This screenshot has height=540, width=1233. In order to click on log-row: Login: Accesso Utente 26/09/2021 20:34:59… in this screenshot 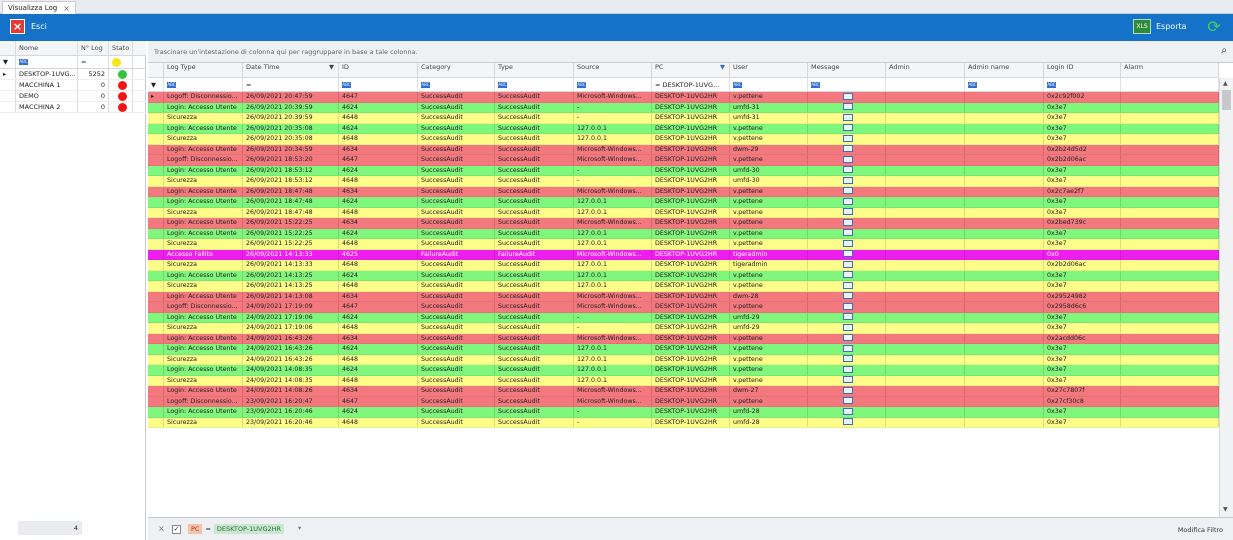, I will do `click(683, 149)`.